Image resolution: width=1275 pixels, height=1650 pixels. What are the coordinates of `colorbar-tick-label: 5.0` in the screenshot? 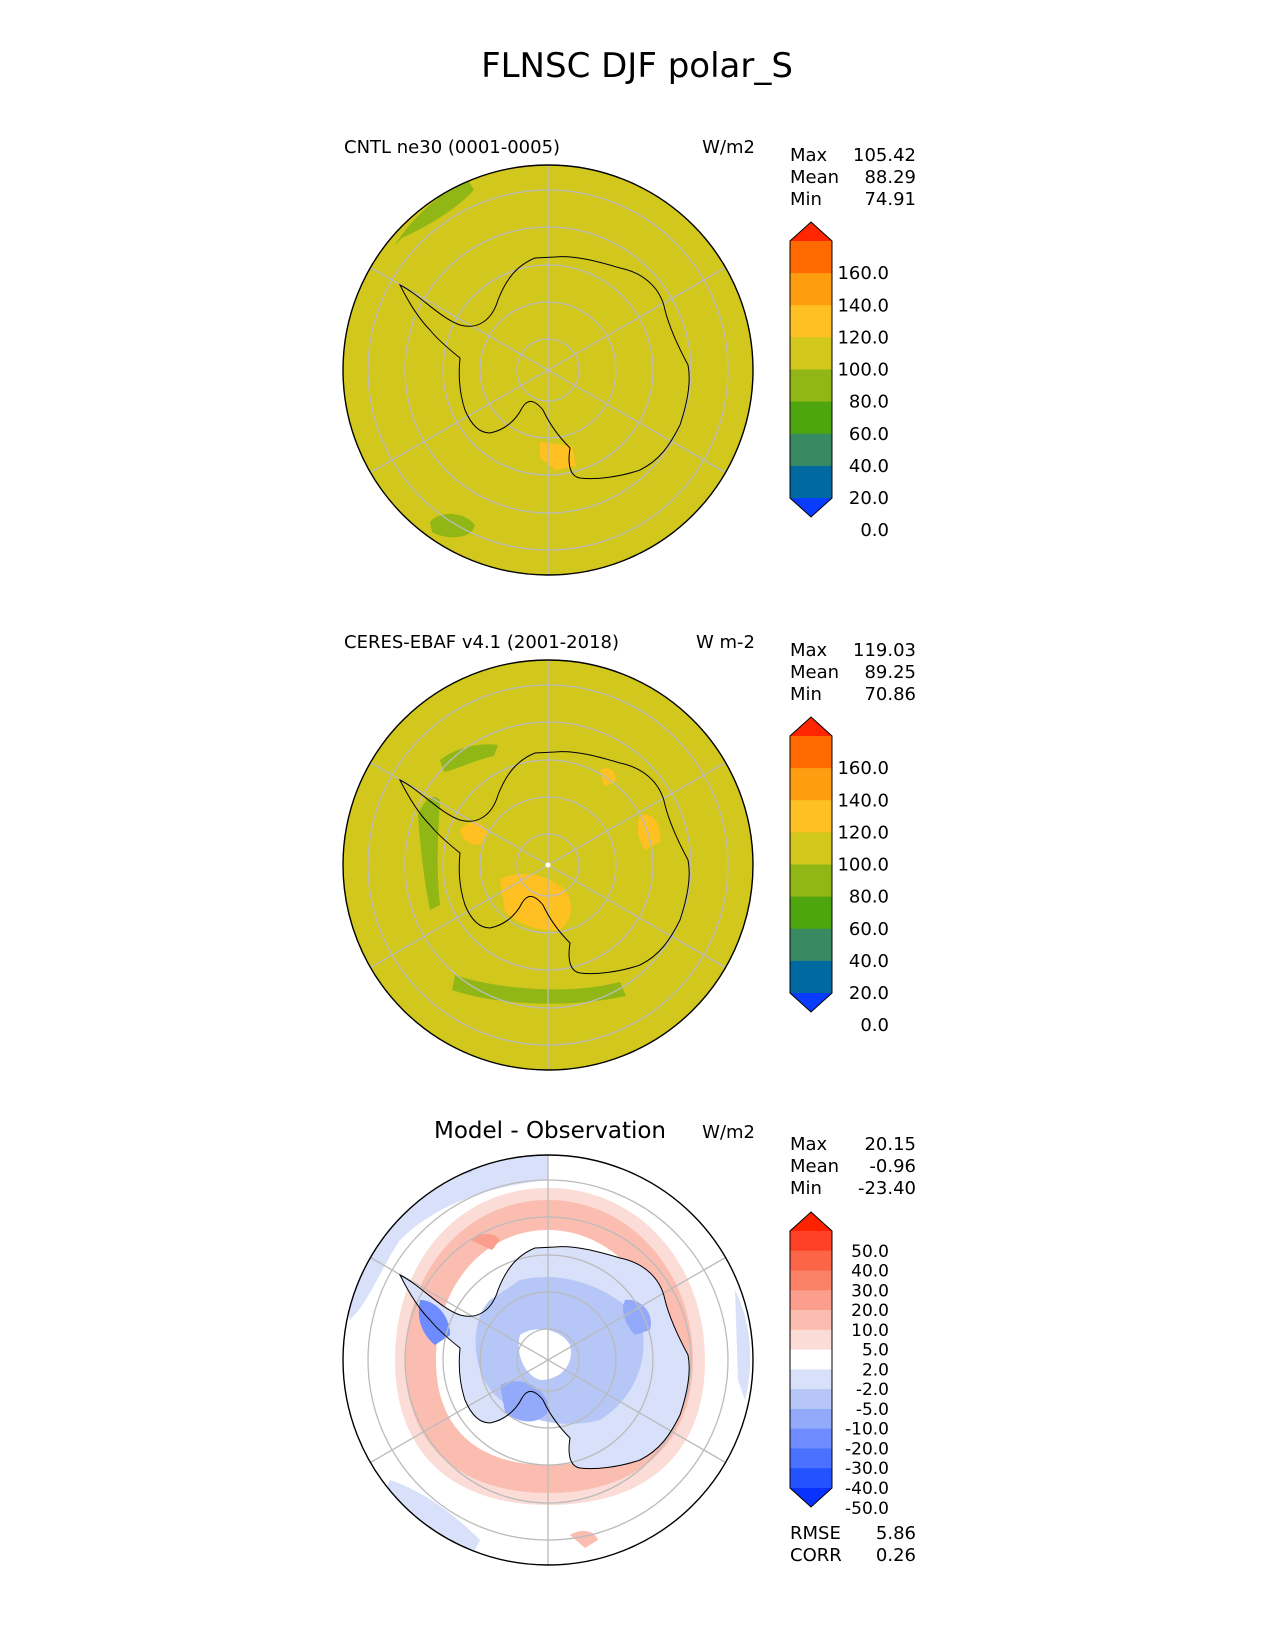 It's located at (875, 1351).